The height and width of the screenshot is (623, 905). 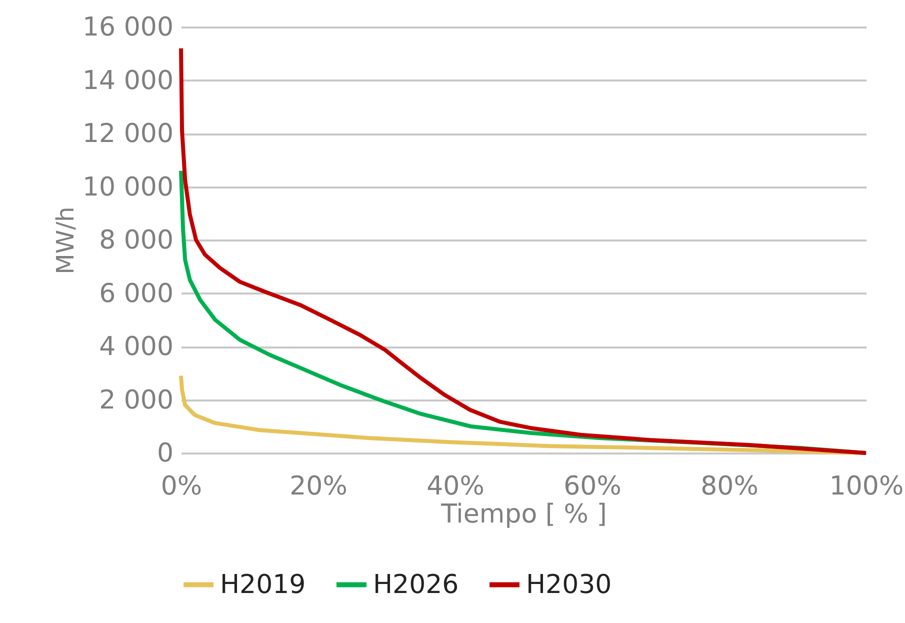 I want to click on x-tick-label: 80%, so click(x=729, y=487).